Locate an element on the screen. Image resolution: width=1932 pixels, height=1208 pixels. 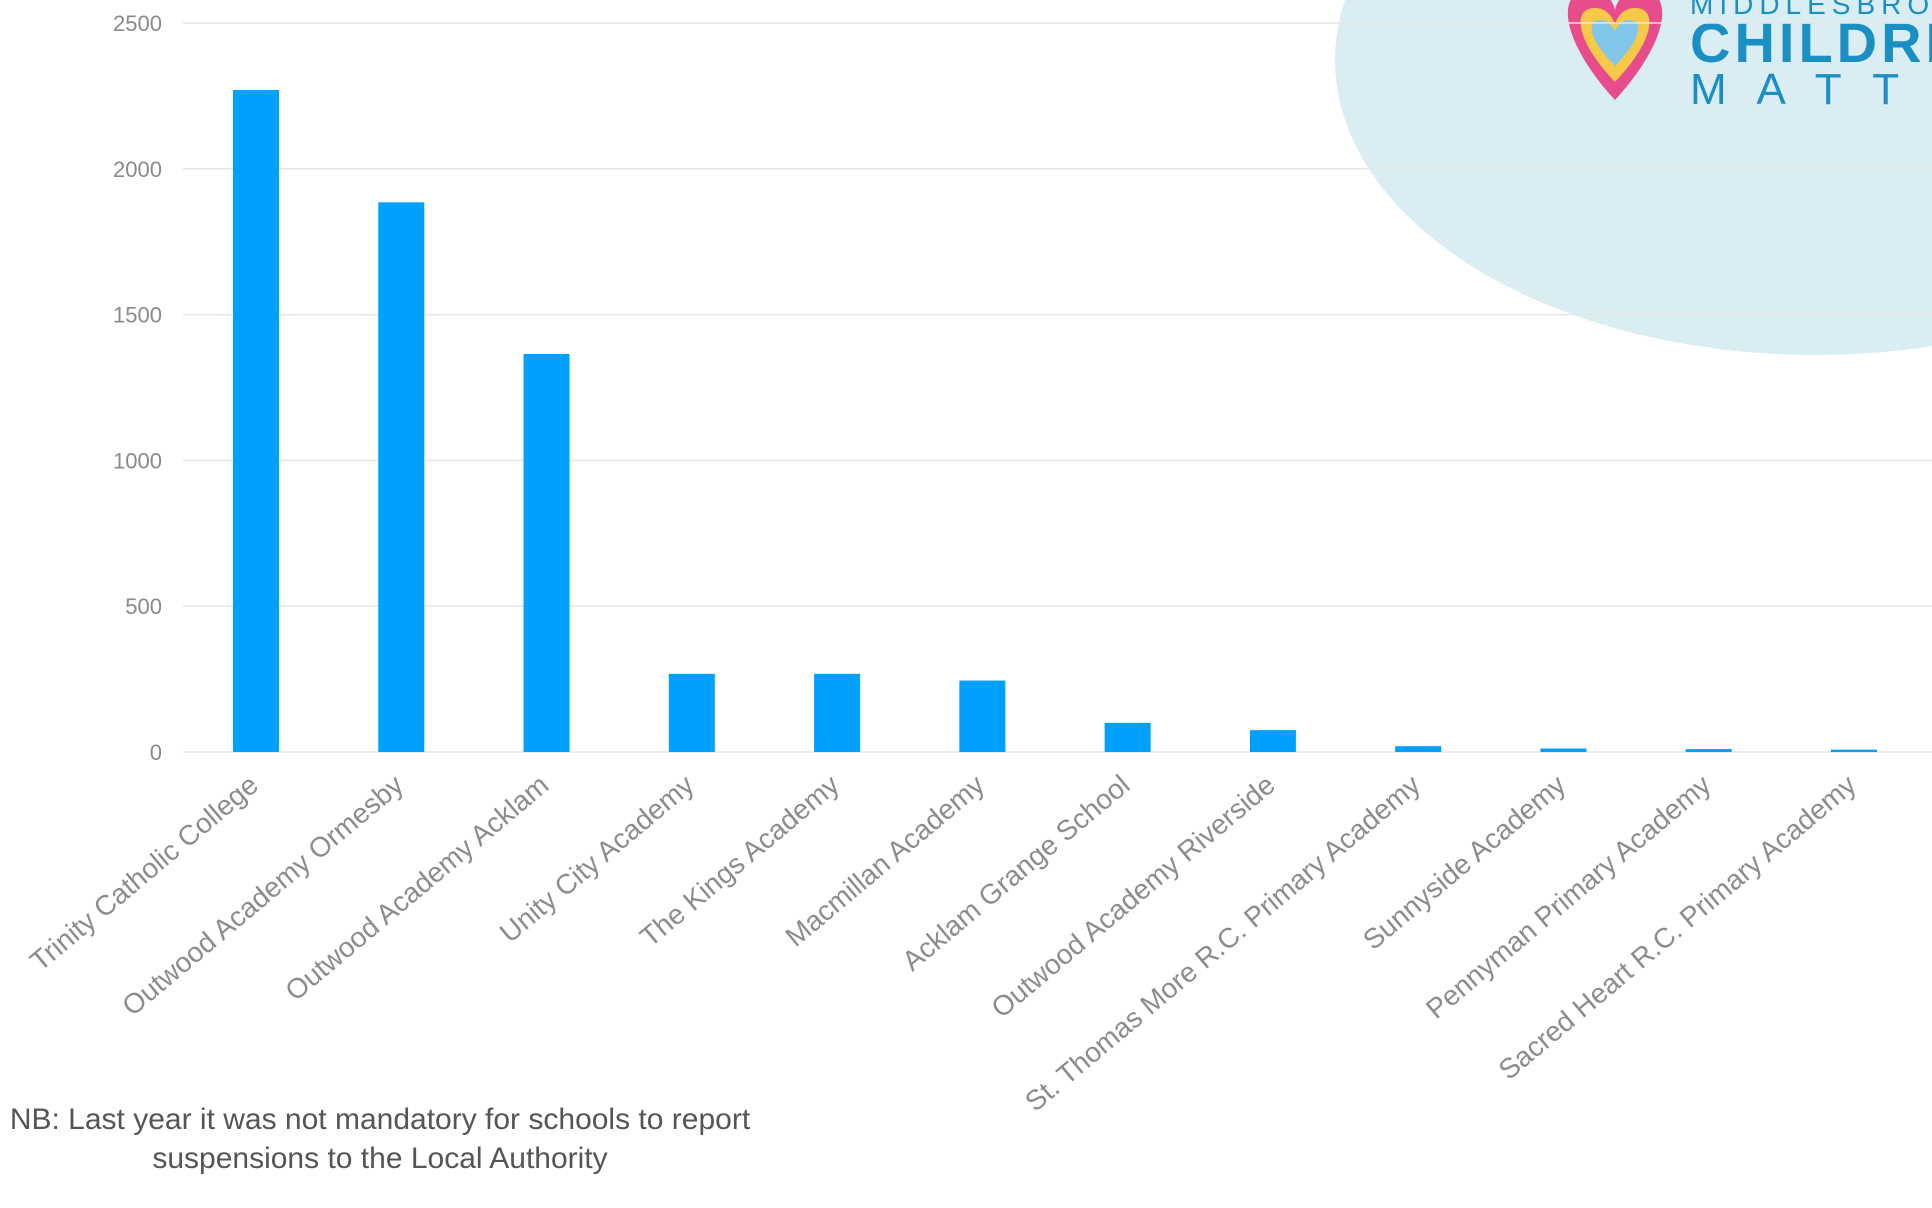
x-tick-label: Pennyman Primary Academy is located at coordinates (1568, 897).